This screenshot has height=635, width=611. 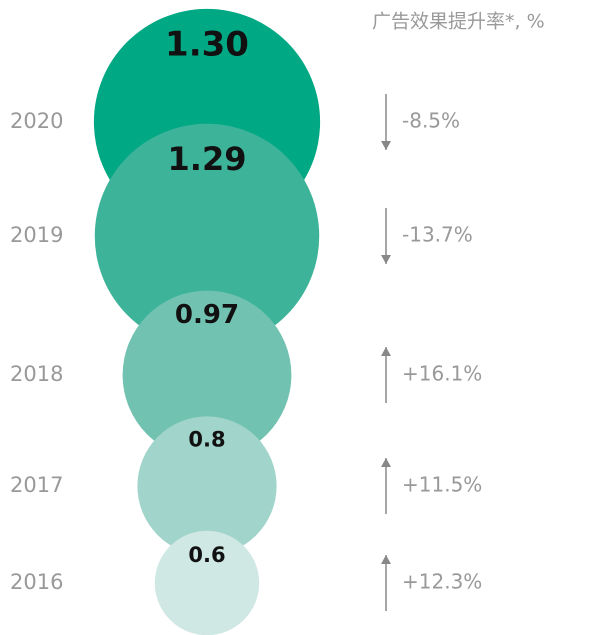 I want to click on value-label: 0.8, so click(x=206, y=439).